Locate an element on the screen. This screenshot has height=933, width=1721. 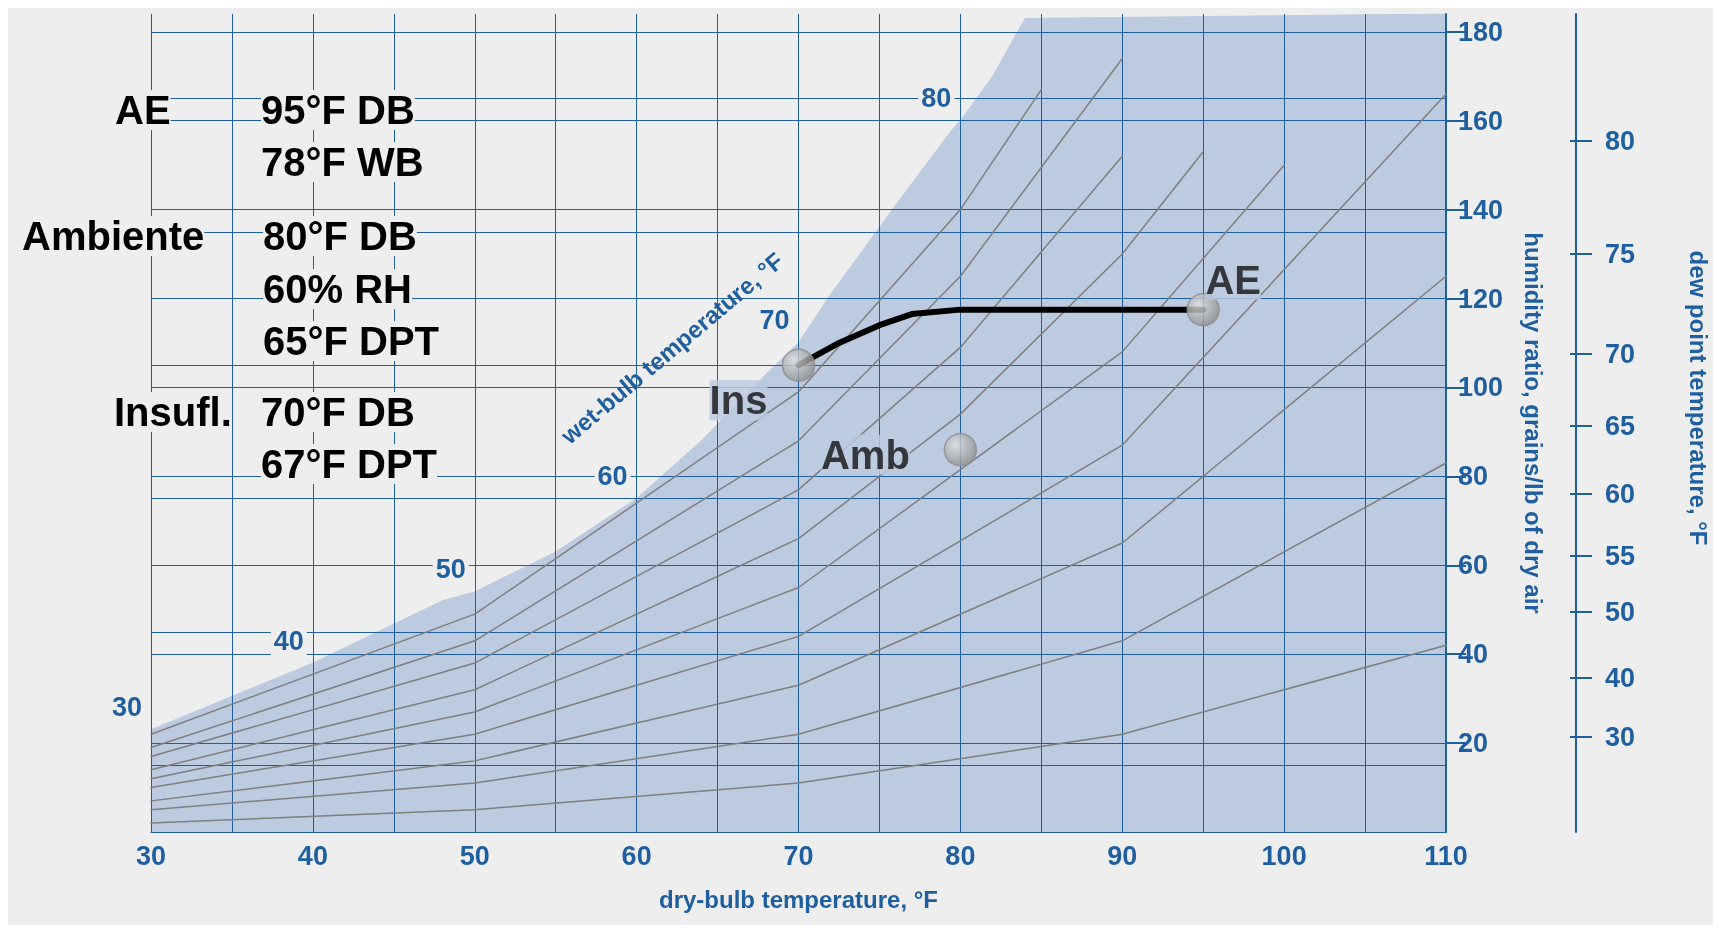
annotation: Insufl. is located at coordinates (173, 412).